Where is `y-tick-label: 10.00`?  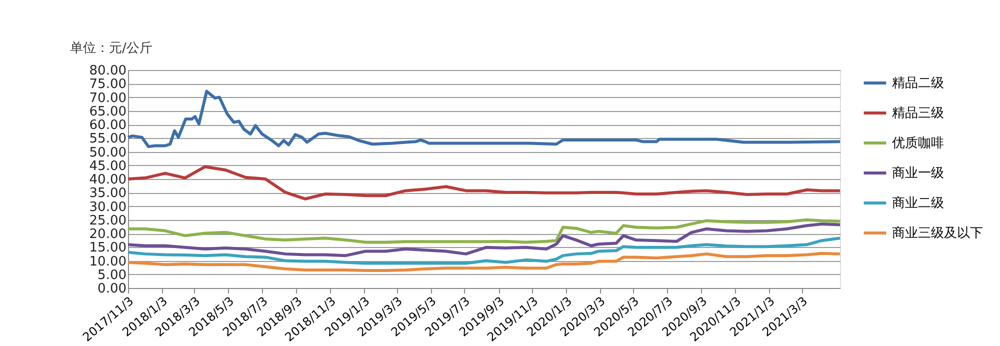
y-tick-label: 10.00 is located at coordinates (107, 262).